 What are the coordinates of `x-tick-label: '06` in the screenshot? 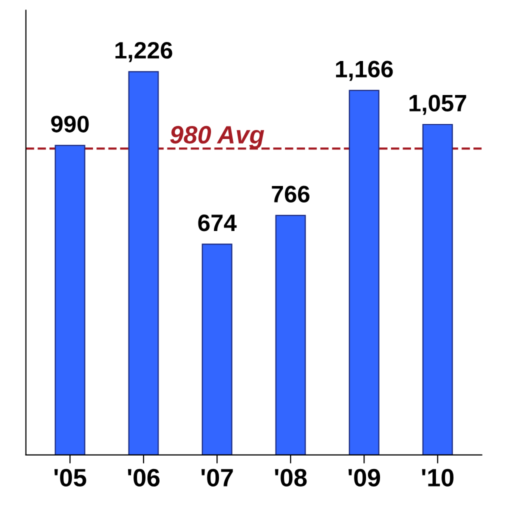 It's located at (144, 477).